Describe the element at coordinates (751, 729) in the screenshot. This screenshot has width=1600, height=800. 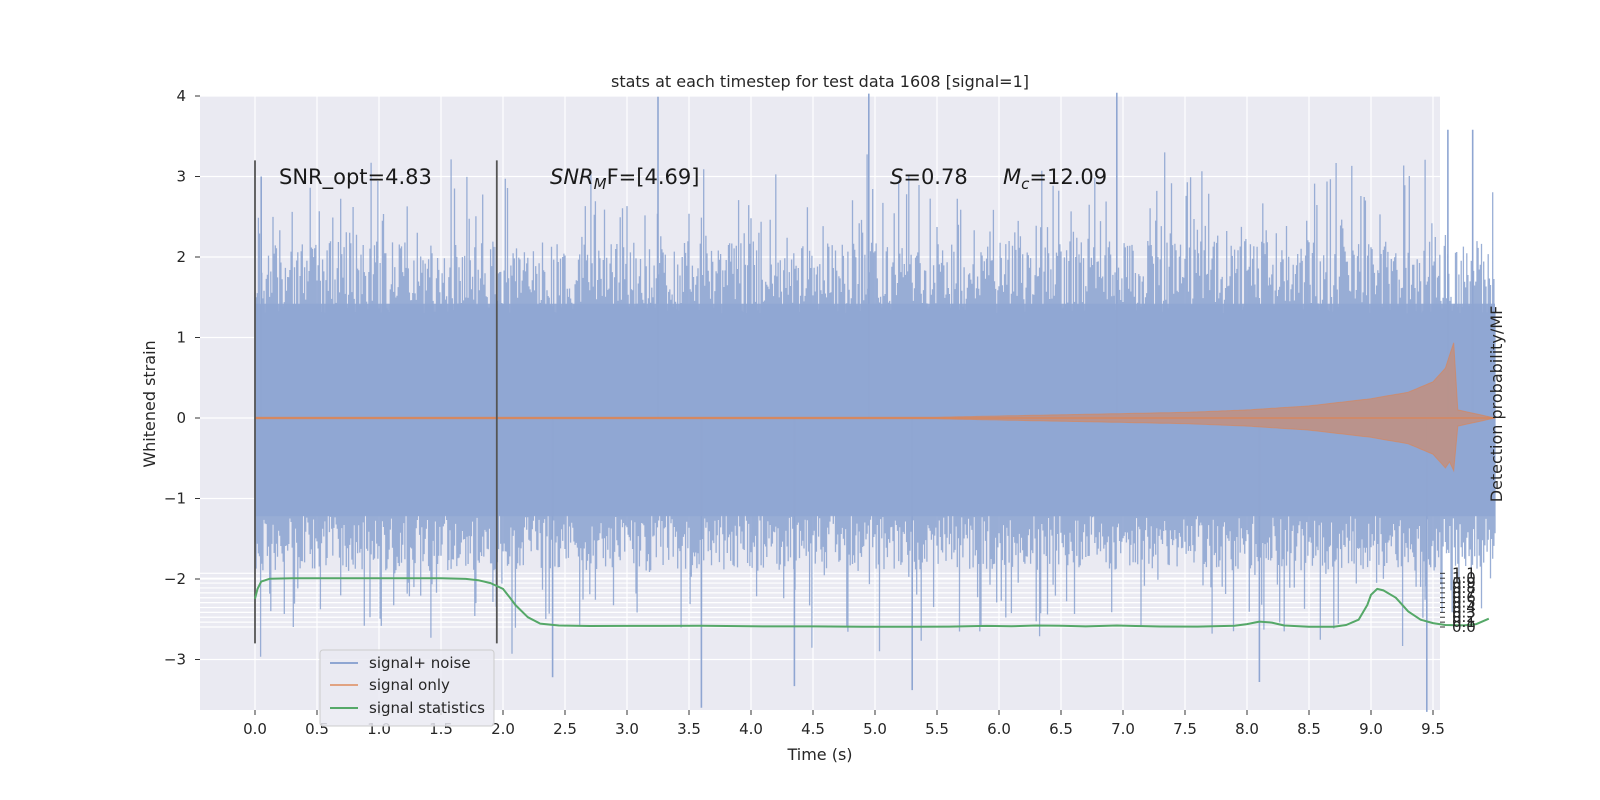
I see `x-tick-label: 4.0` at that location.